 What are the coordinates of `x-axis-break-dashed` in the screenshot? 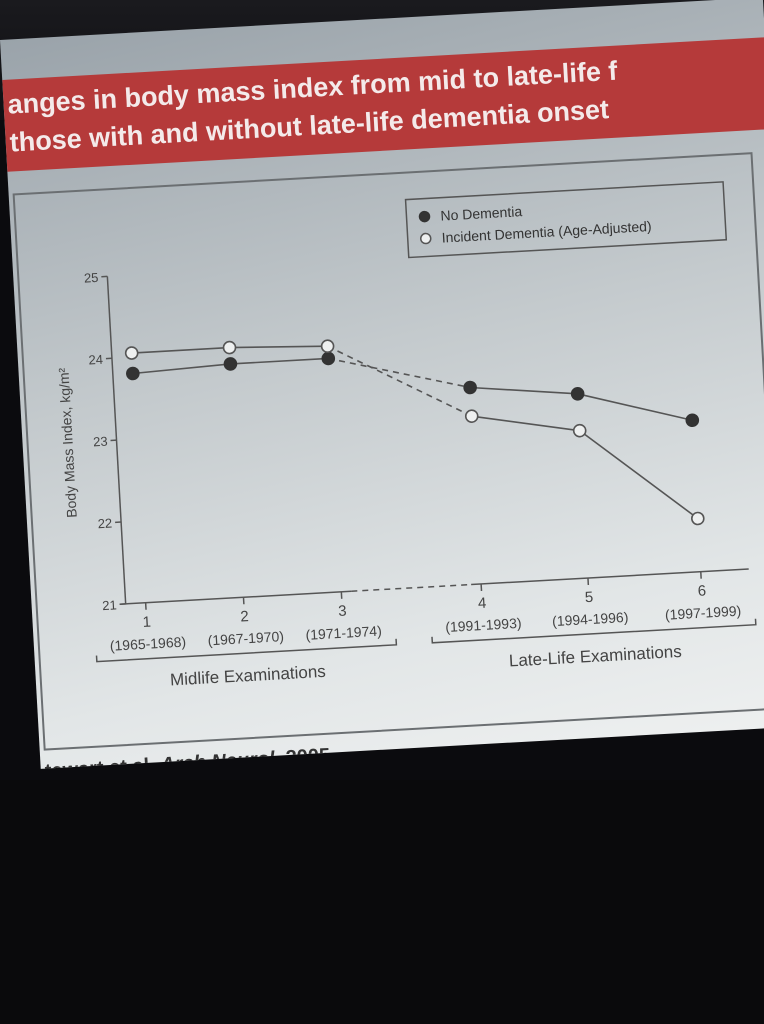 It's located at (411, 587).